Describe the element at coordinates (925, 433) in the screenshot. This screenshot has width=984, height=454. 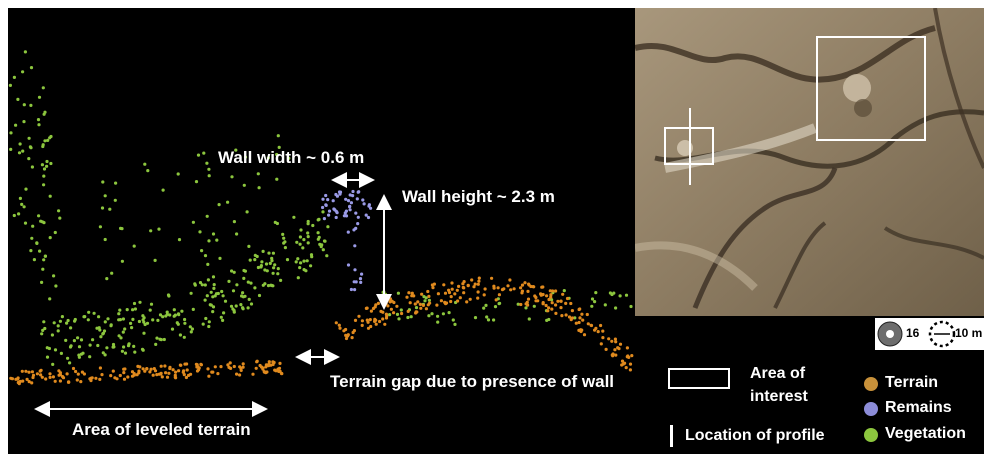
I see `vegetation-legend-label: Vegetation` at that location.